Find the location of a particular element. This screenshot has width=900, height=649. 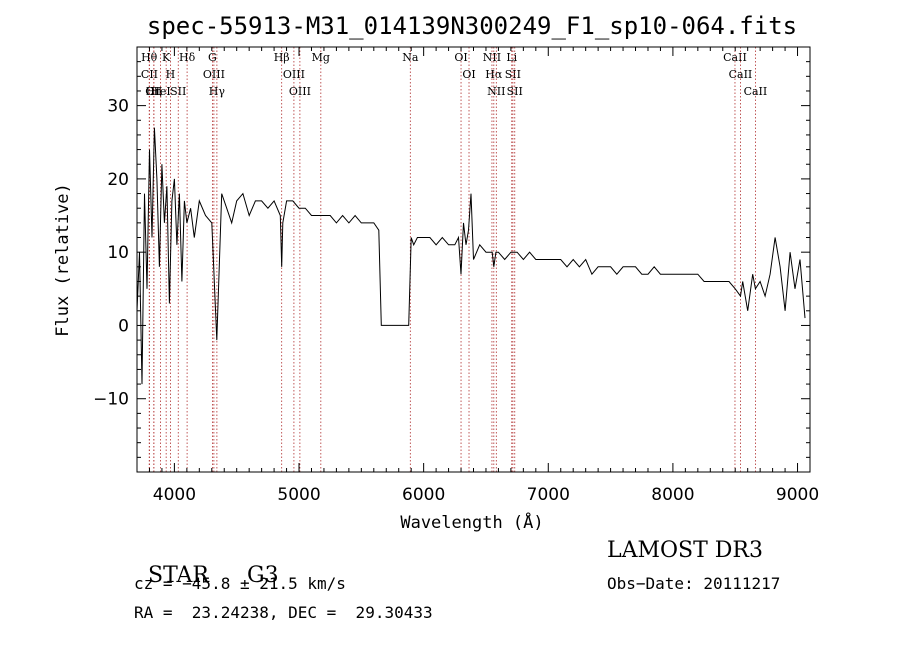

obs-date-label: Obs−Date: 20111217 is located at coordinates (694, 583).